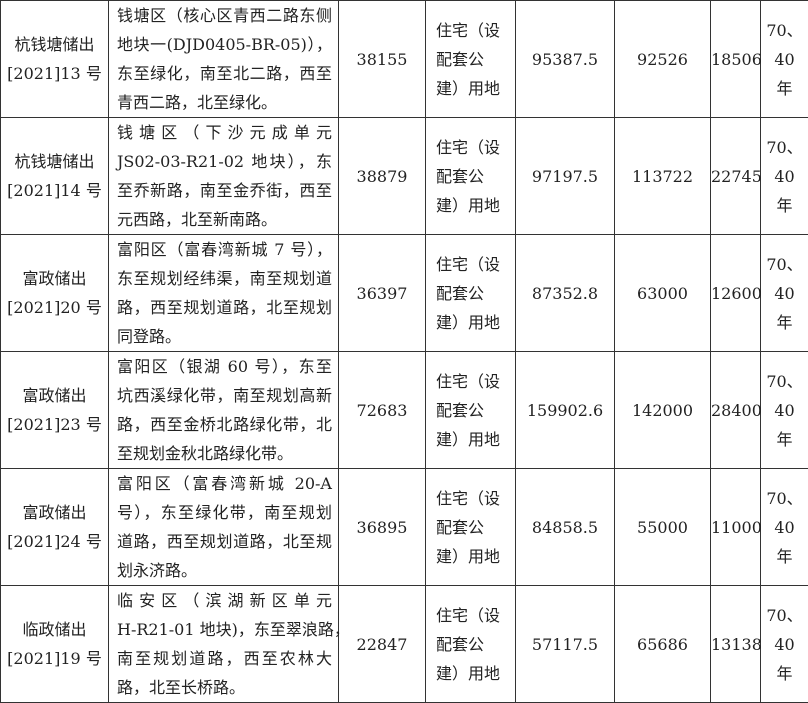 This screenshot has height=703, width=808. What do you see at coordinates (565, 59) in the screenshot?
I see `building-area-cell: 95387.5` at bounding box center [565, 59].